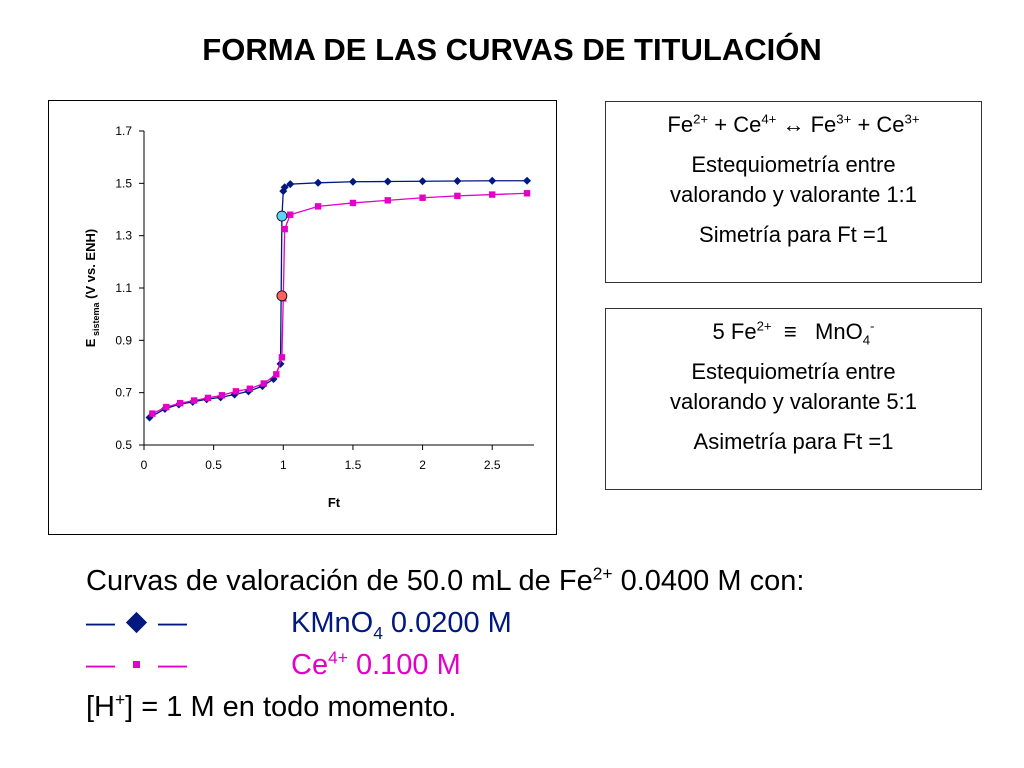  I want to click on proton-condition: [H+] = 1 M en todo momento., so click(271, 706).